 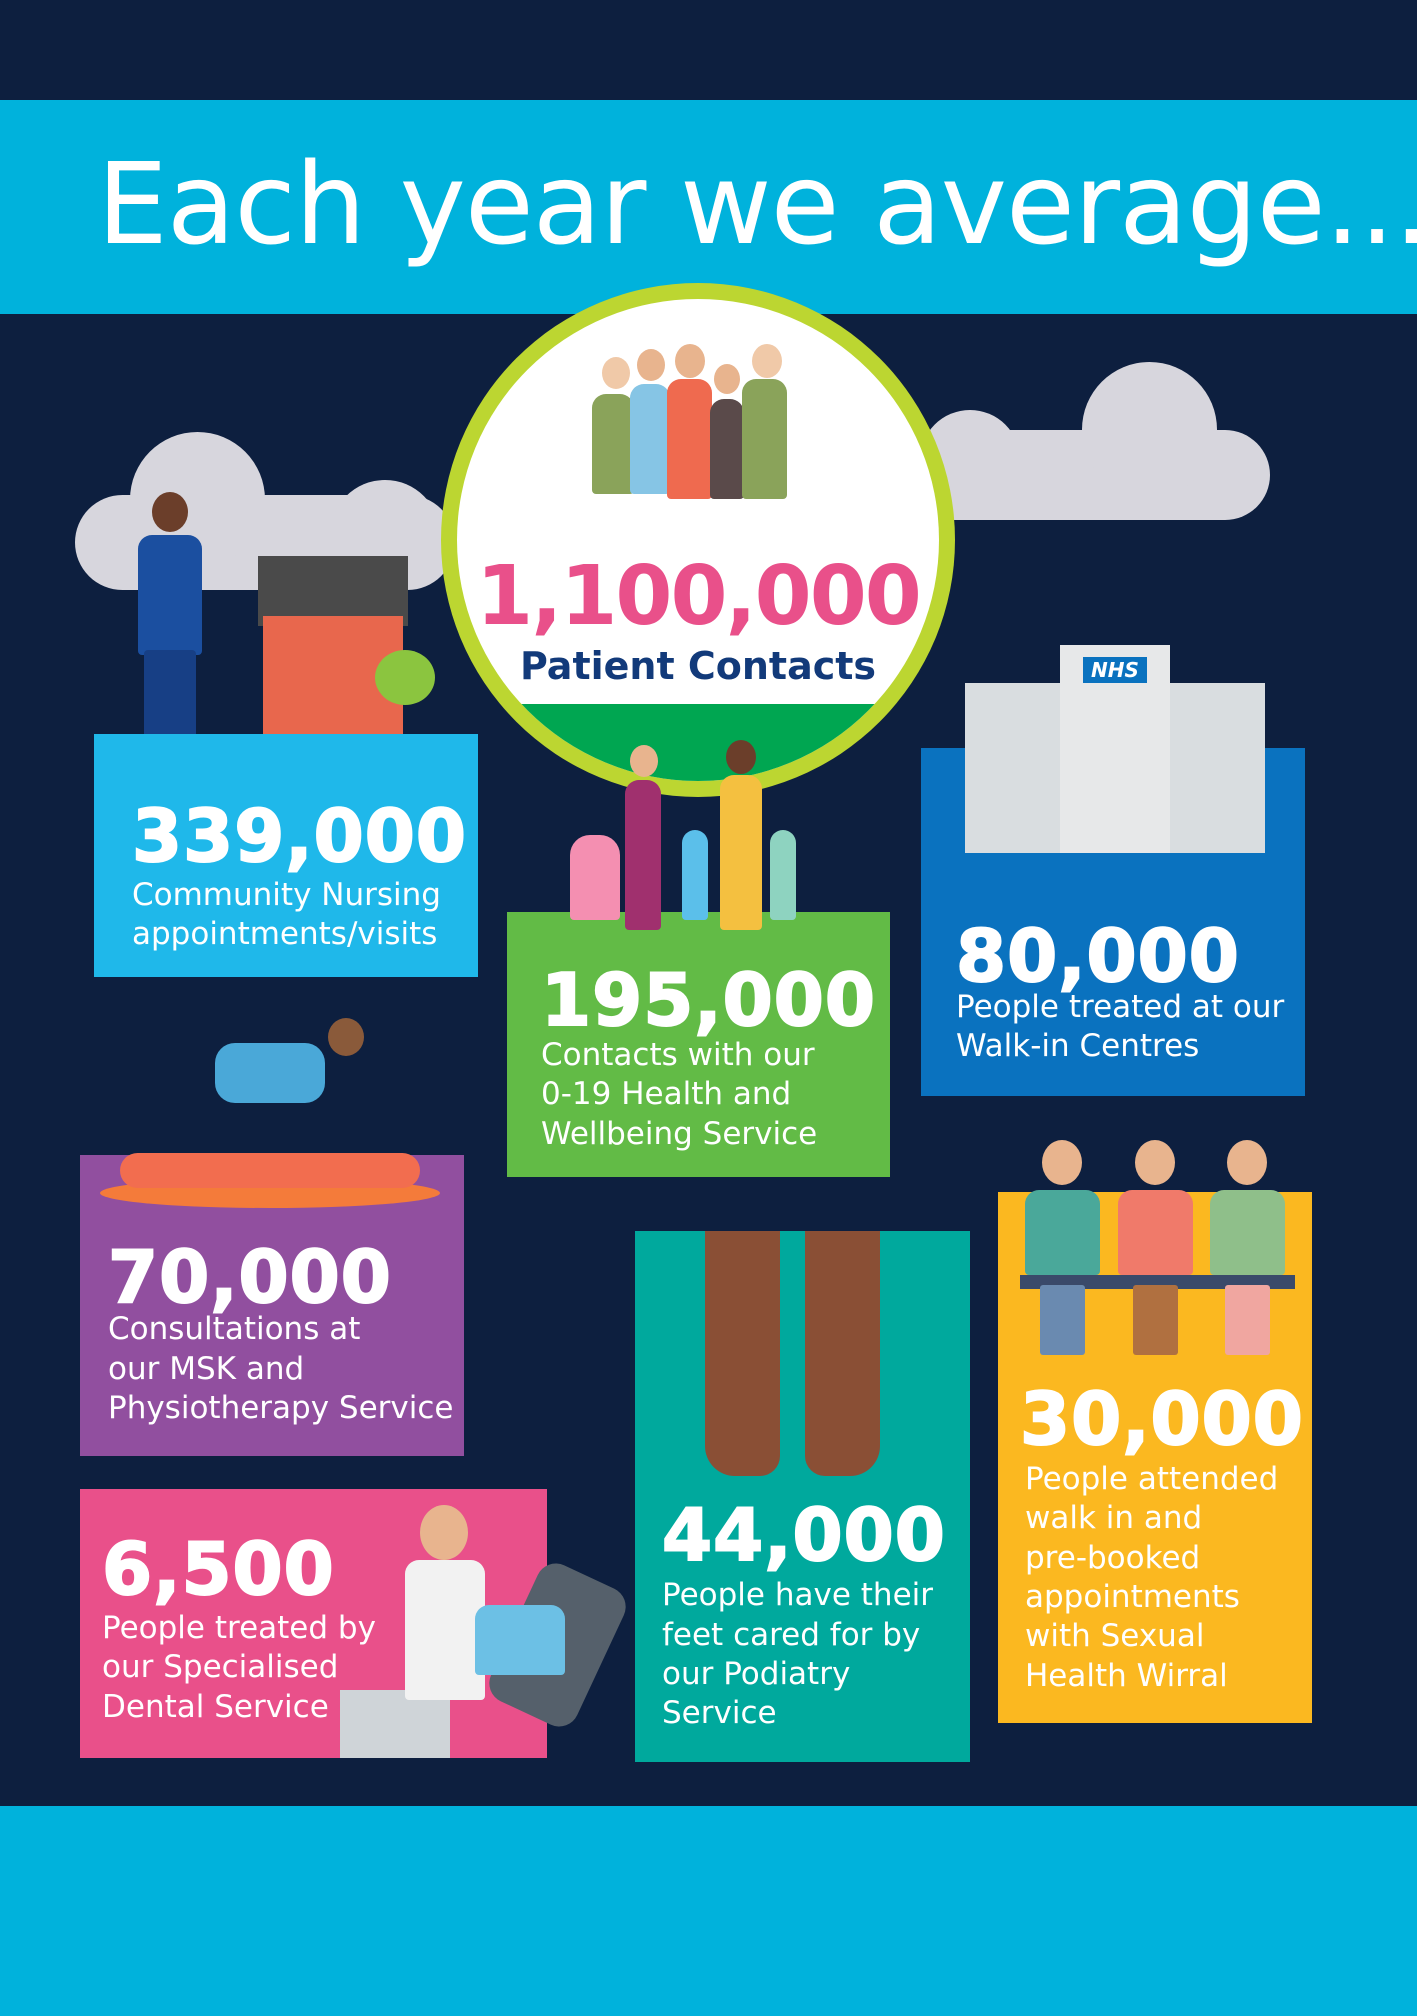 I want to click on physiotherapy-illustration, so click(x=272, y=1113).